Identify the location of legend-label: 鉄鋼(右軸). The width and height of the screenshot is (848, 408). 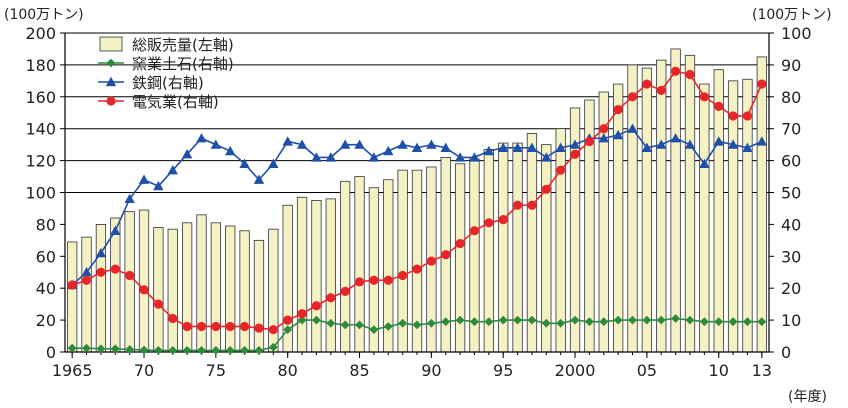
(168, 83).